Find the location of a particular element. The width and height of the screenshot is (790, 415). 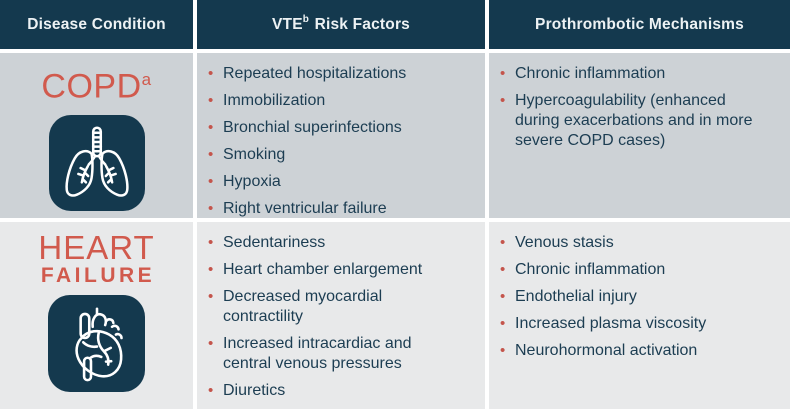

list-item: • Decreased myocardial contractility is located at coordinates (330, 307).